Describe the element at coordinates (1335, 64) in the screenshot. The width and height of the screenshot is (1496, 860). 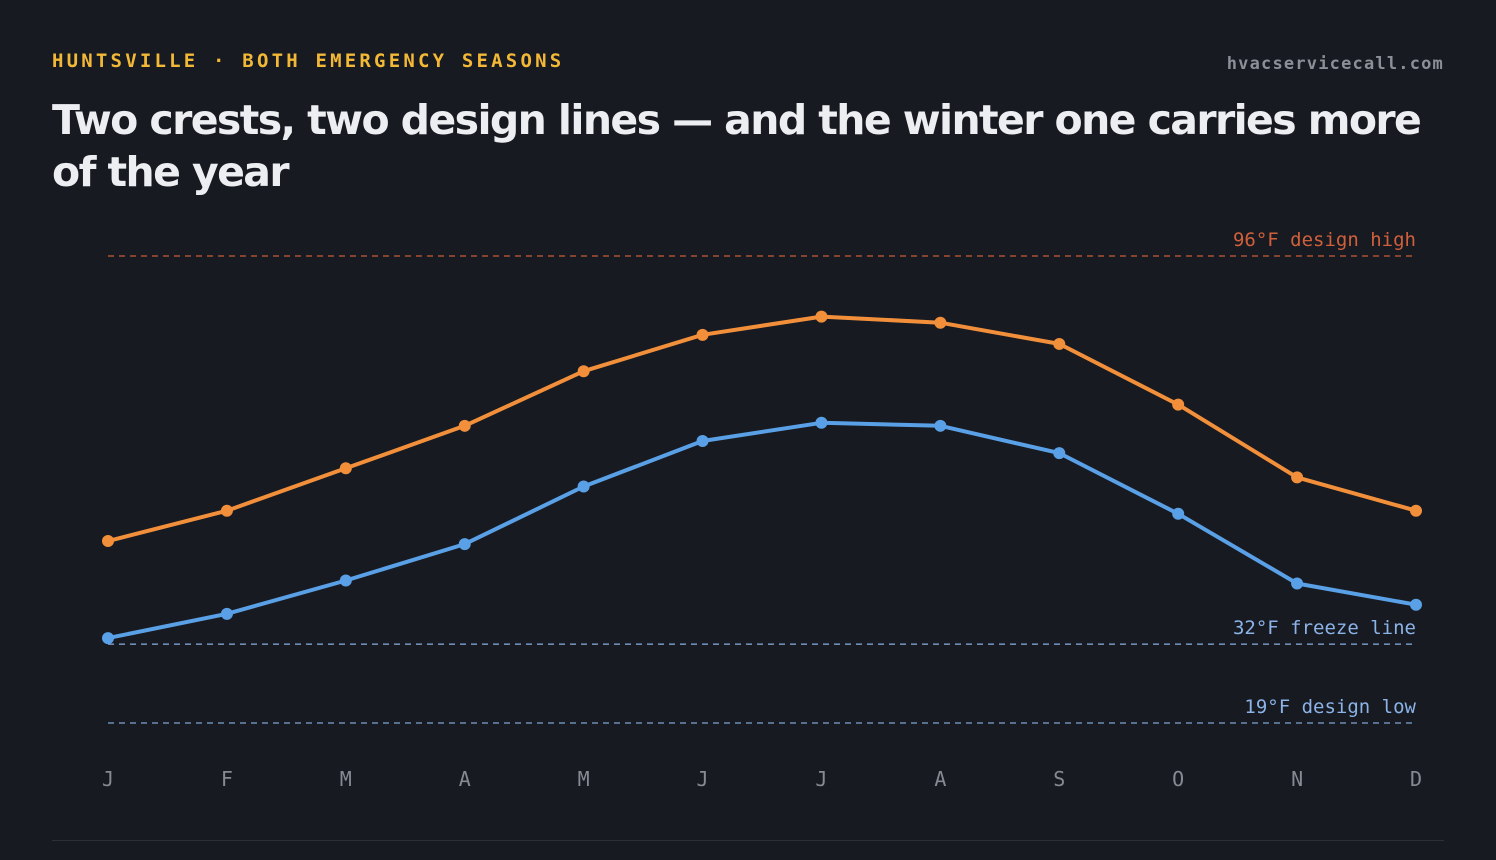
I see `source-credit: hvacservicecall.com` at that location.